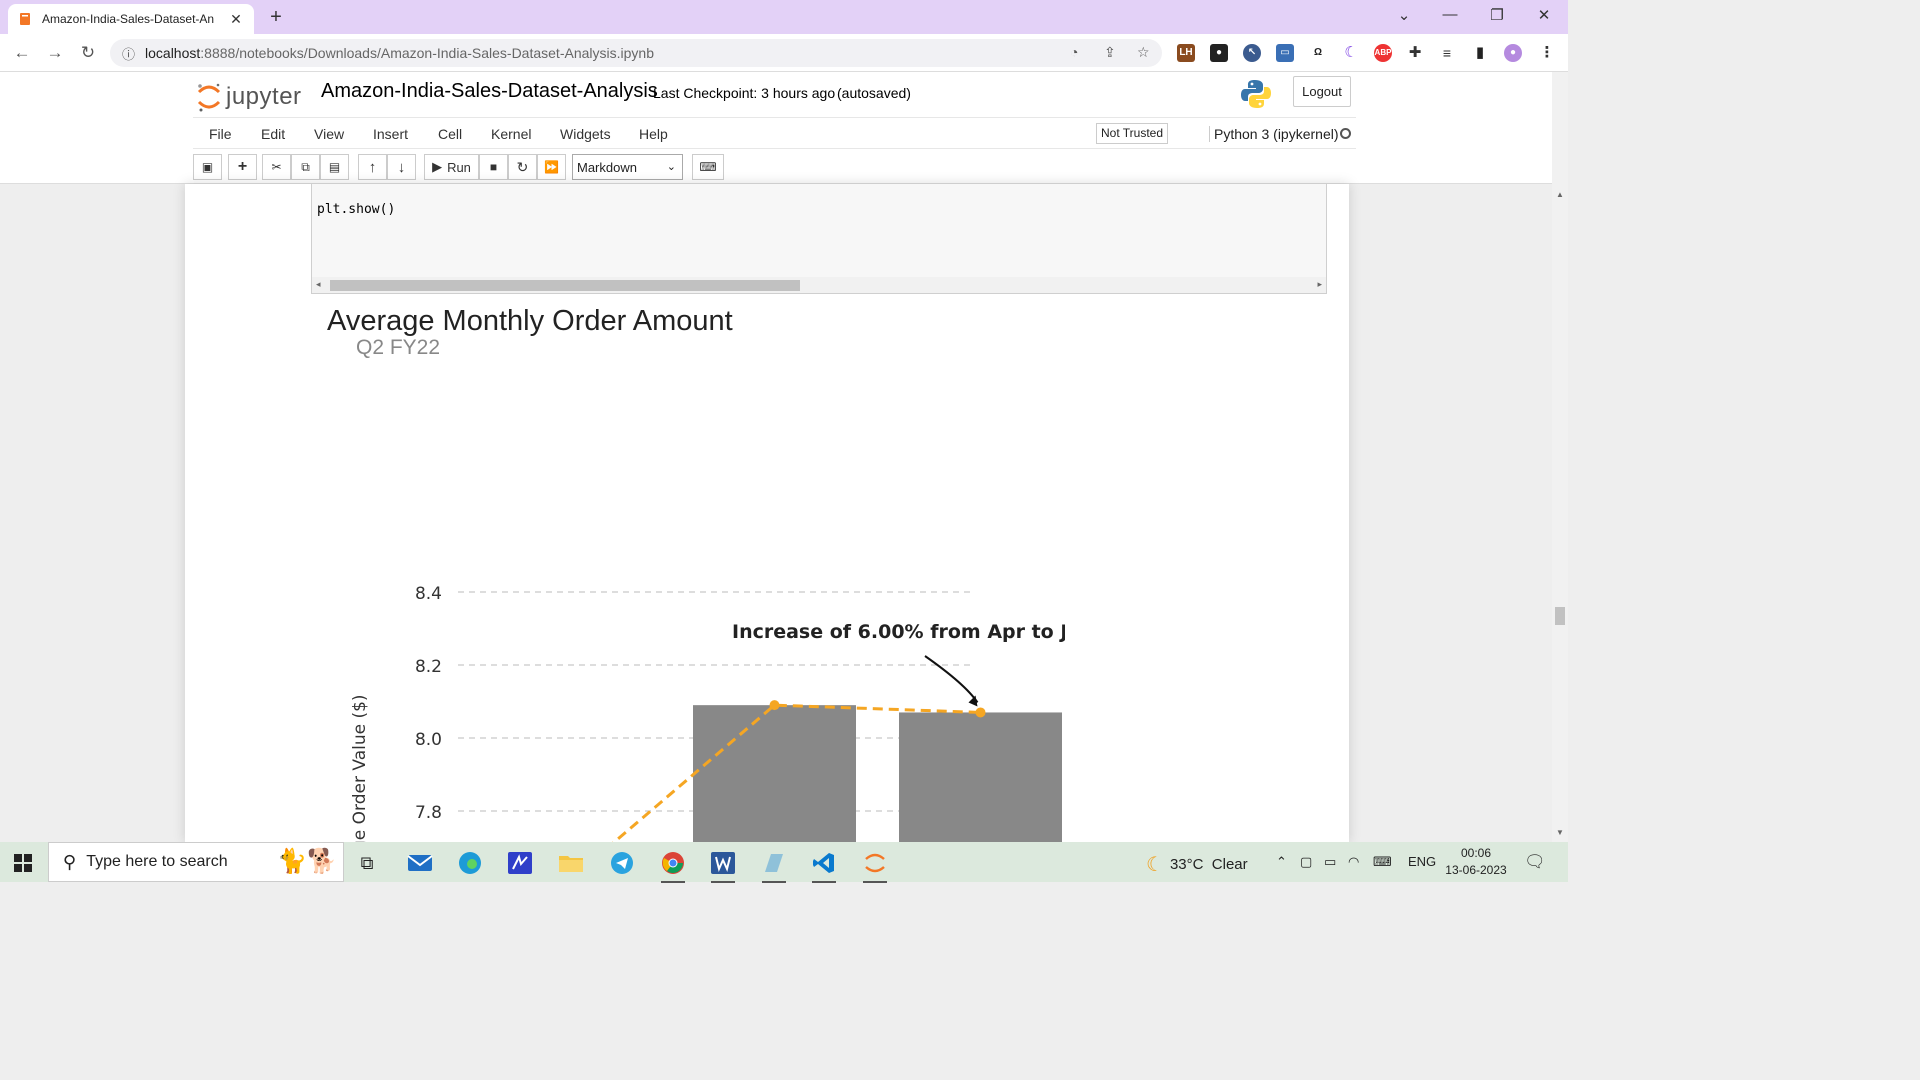 This screenshot has width=1920, height=1080. I want to click on menu-kernel: Kernel, so click(511, 134).